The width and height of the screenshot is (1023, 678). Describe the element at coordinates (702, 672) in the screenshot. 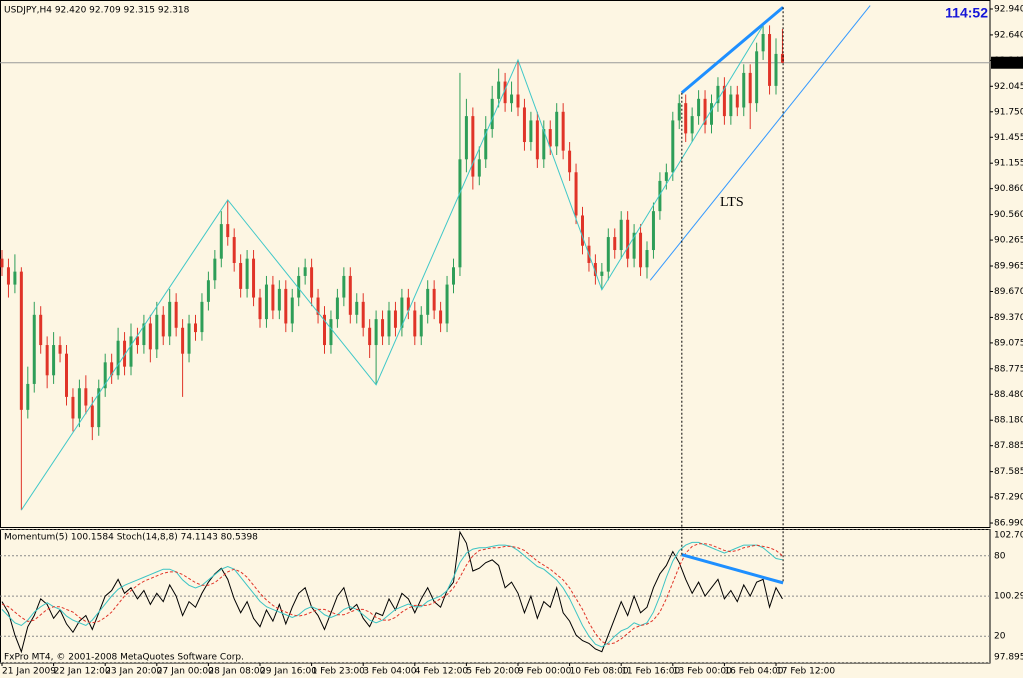

I see `x-tick-label: 13 Feb 00:00` at that location.